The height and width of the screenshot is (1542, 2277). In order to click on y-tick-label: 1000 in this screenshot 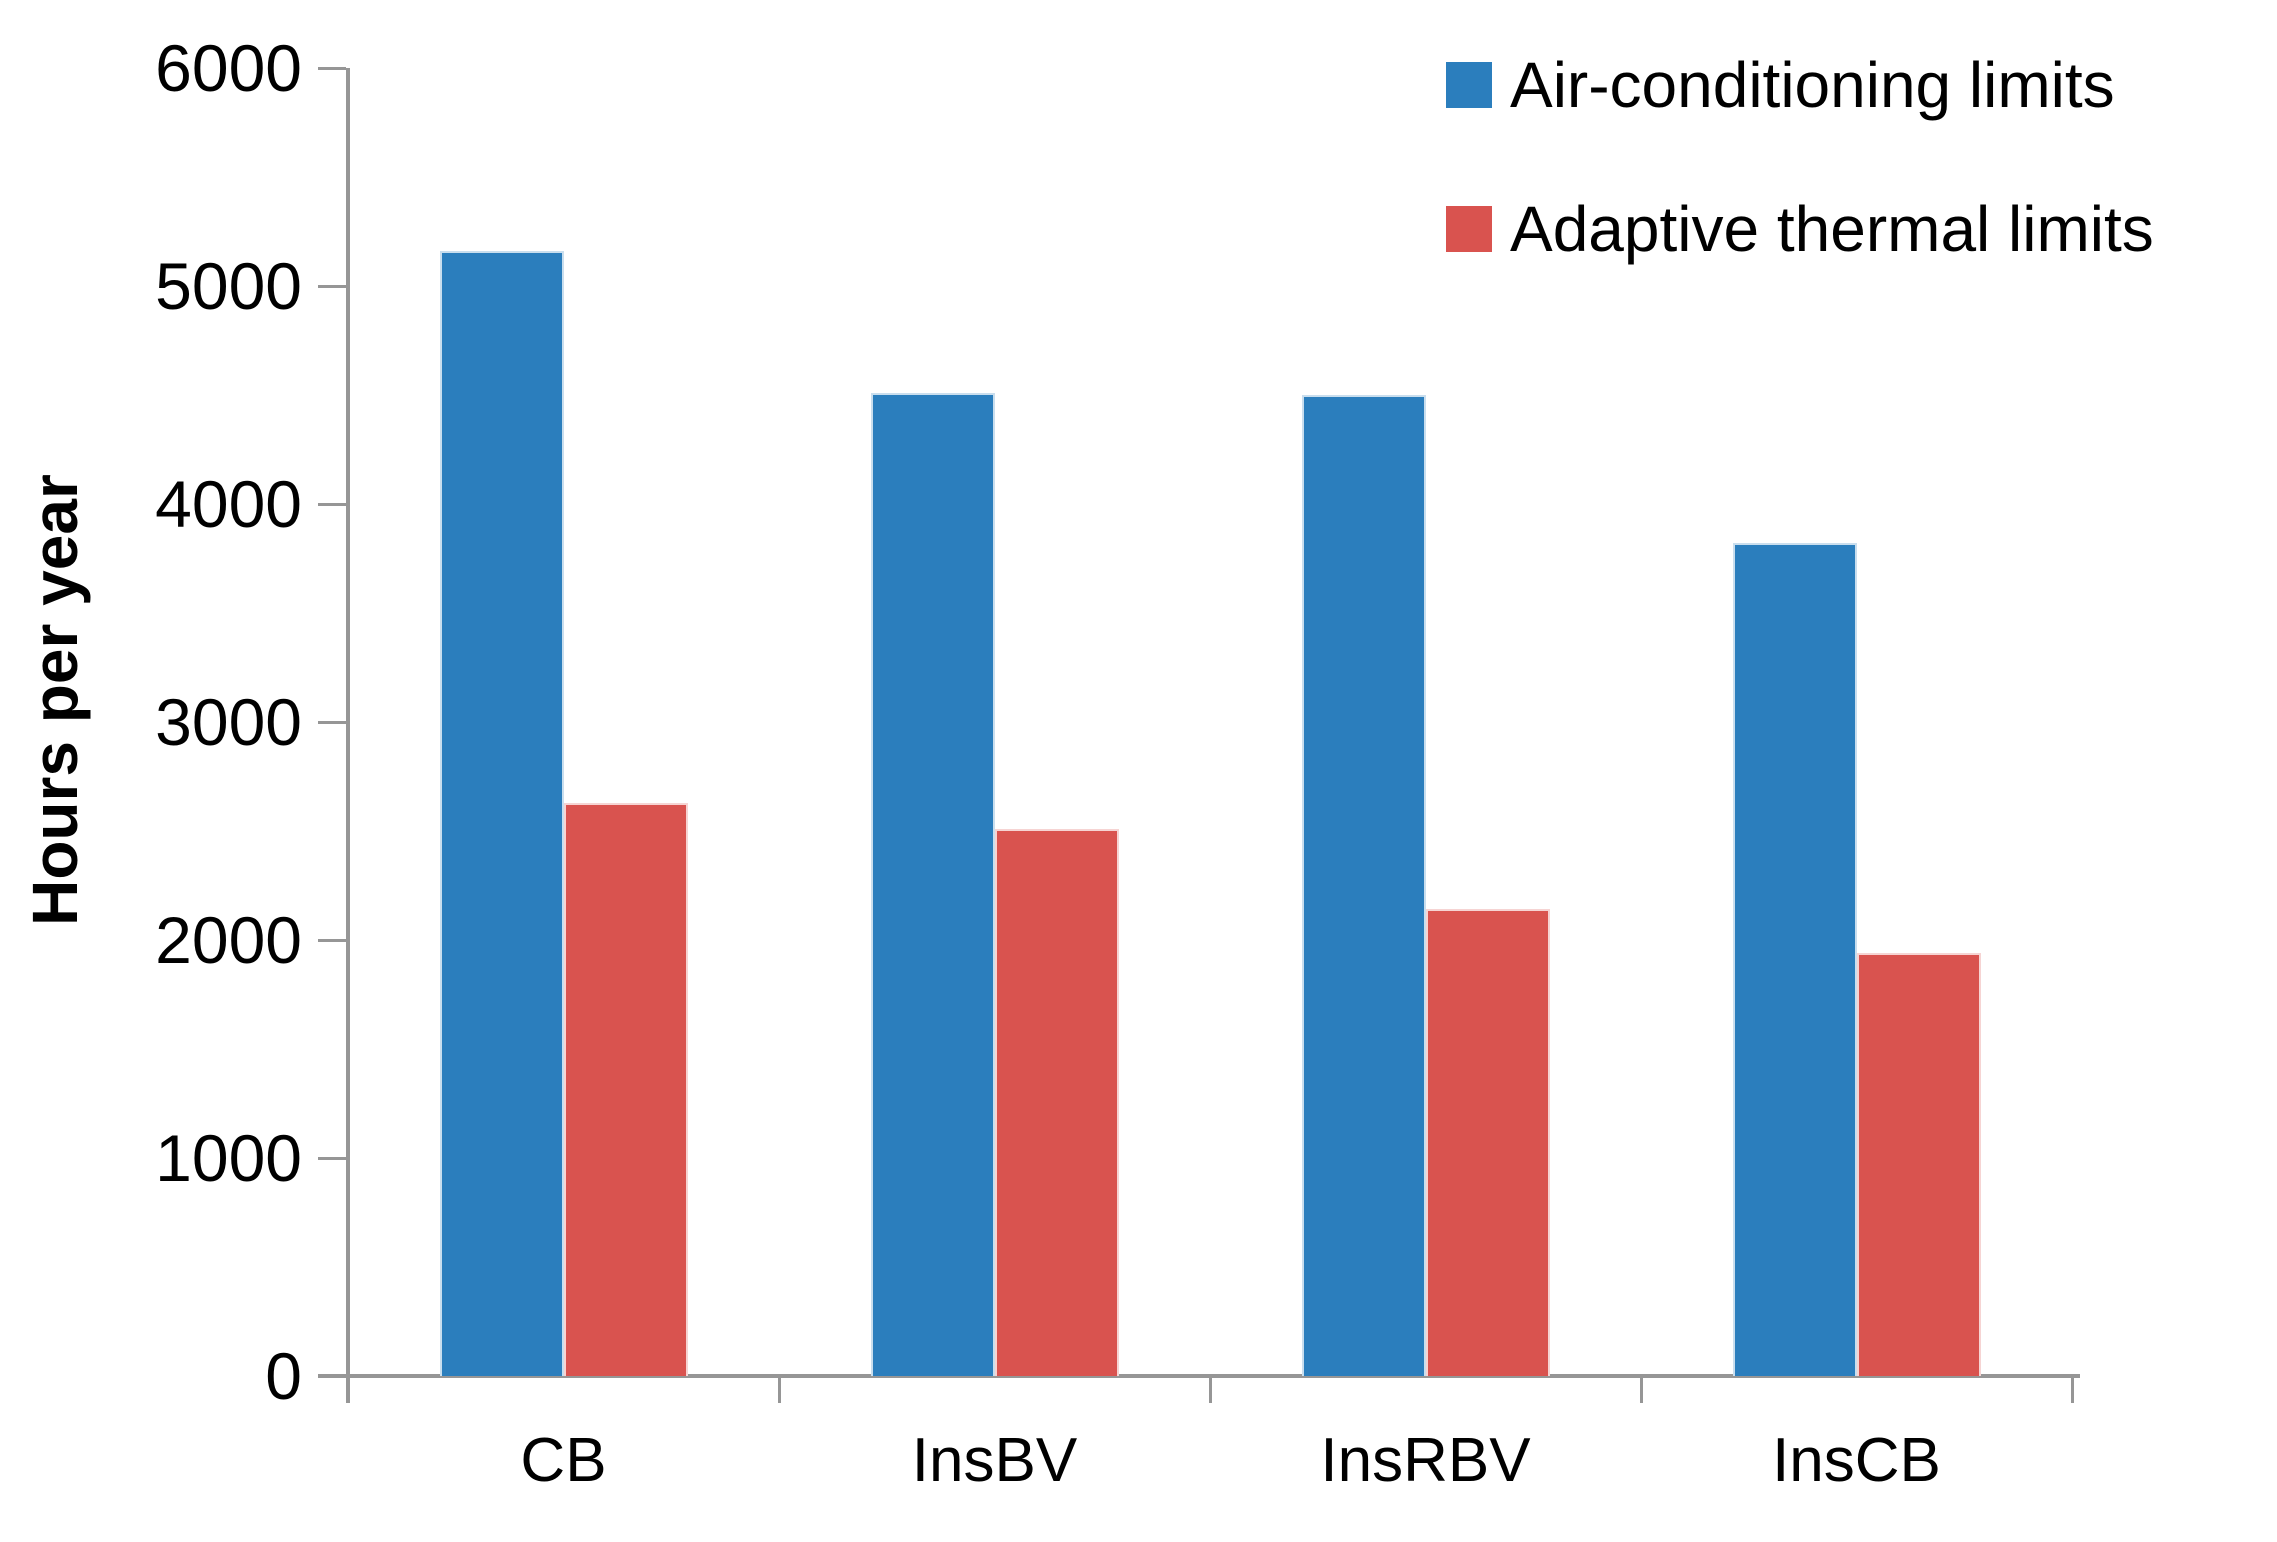, I will do `click(228, 1158)`.